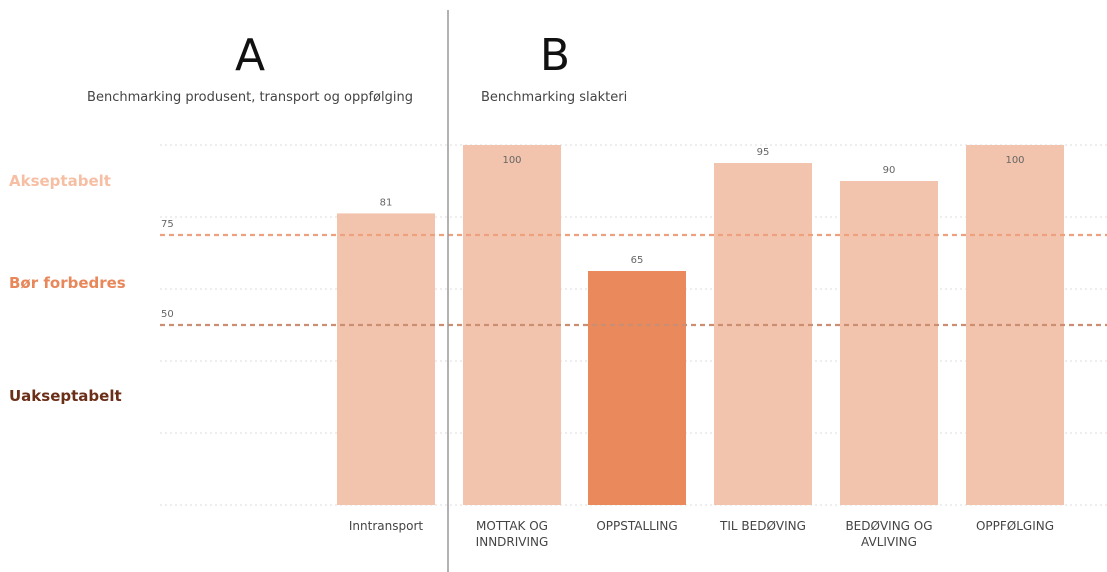  What do you see at coordinates (65, 396) in the screenshot?
I see `zone-label-uakseptabelt: Uakseptabelt` at bounding box center [65, 396].